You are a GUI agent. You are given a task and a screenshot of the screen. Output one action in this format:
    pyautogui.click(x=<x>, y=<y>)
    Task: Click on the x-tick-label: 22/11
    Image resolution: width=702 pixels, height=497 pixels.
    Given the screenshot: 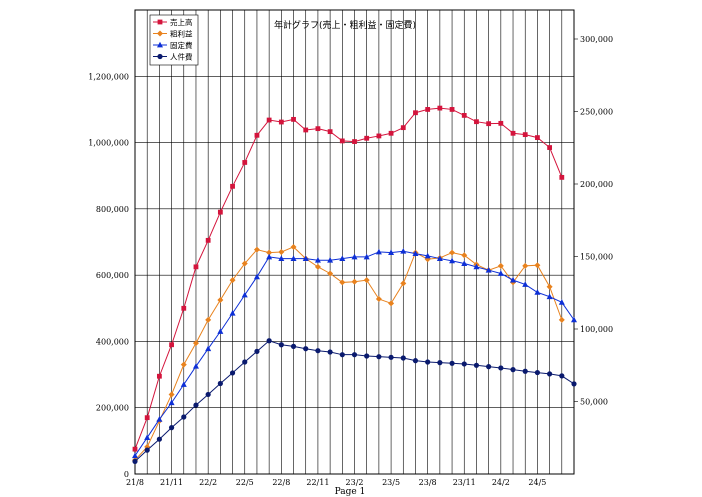 What is the action you would take?
    pyautogui.click(x=317, y=482)
    